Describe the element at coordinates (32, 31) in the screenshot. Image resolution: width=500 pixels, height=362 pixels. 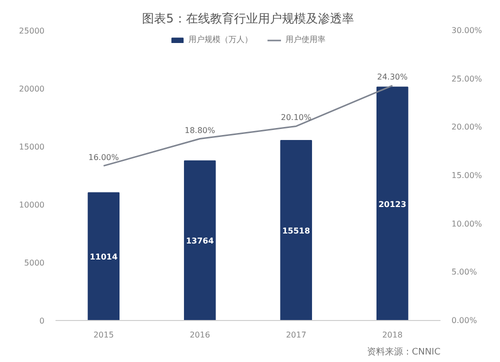
I see `y-tick-label: 25000` at that location.